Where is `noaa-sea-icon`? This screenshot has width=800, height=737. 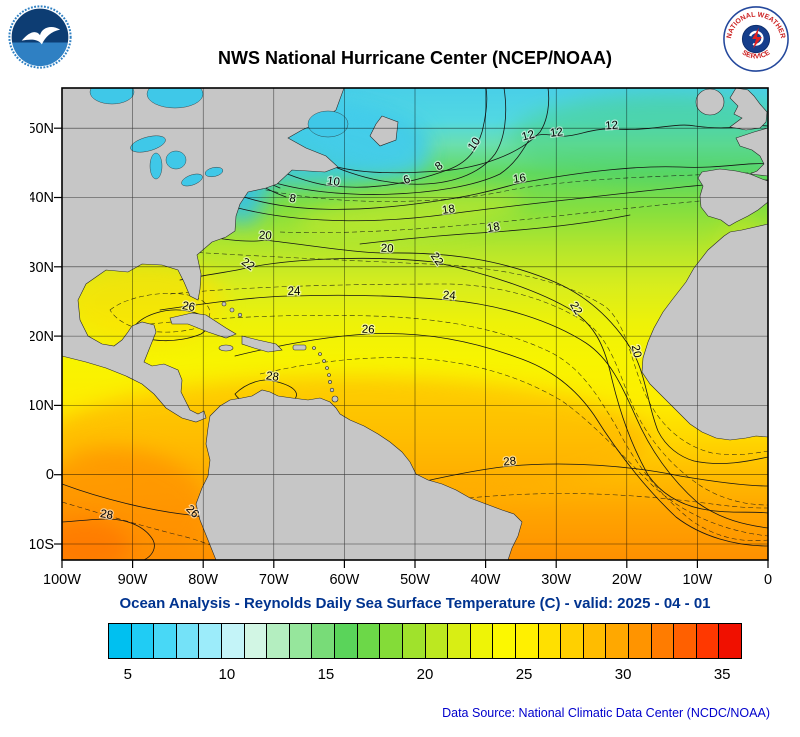
noaa-sea-icon is located at coordinates (40, 54).